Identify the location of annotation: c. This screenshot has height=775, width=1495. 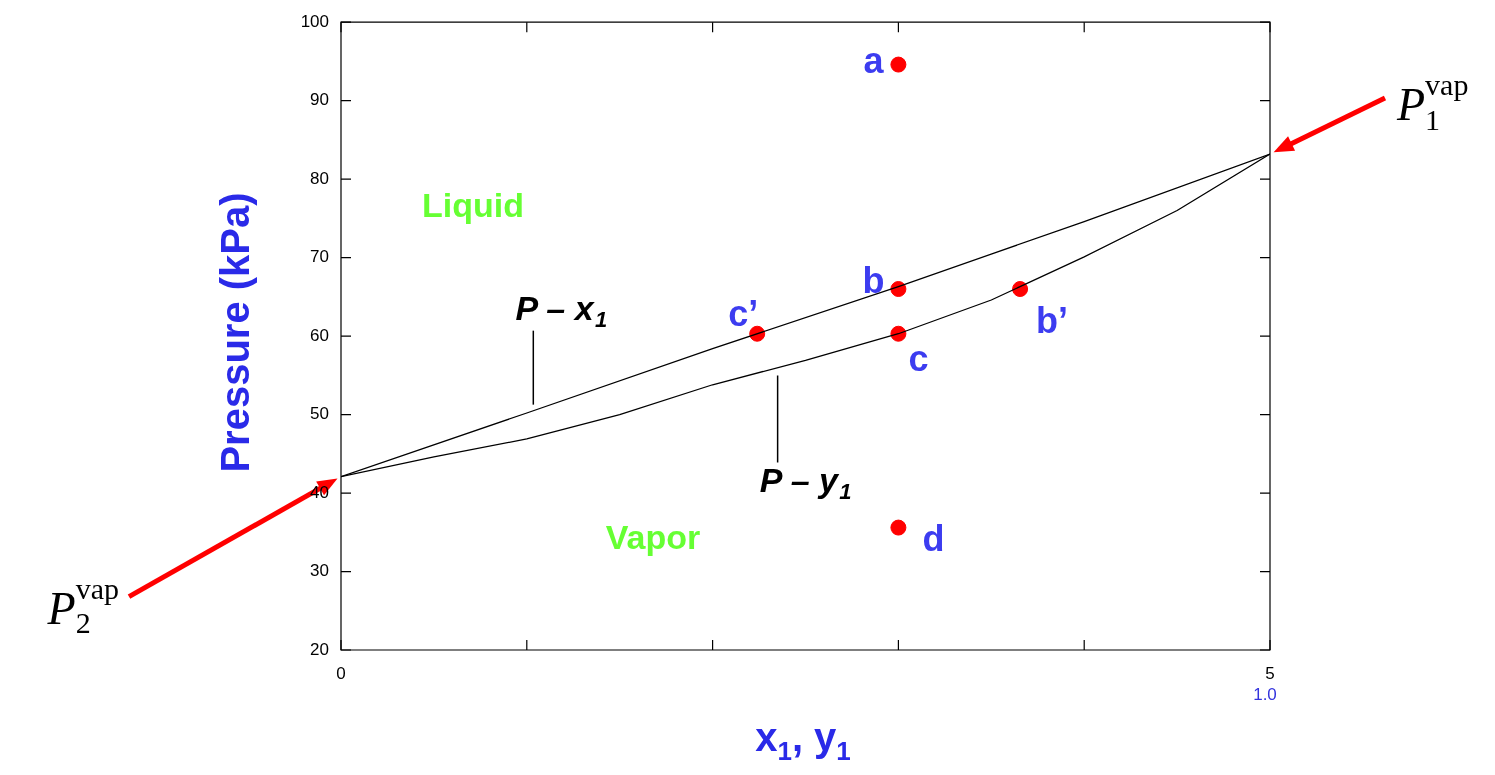
(918, 358).